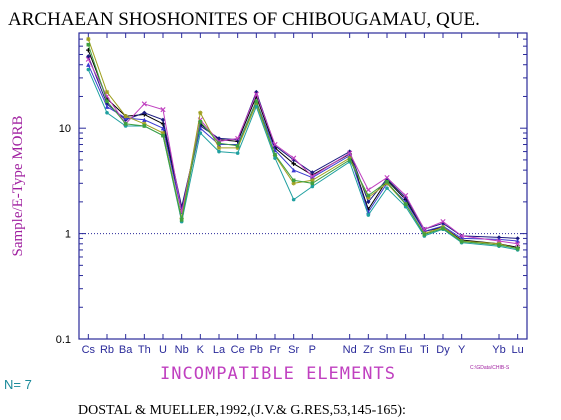  What do you see at coordinates (107, 350) in the screenshot?
I see `x-tick-label: Rb` at bounding box center [107, 350].